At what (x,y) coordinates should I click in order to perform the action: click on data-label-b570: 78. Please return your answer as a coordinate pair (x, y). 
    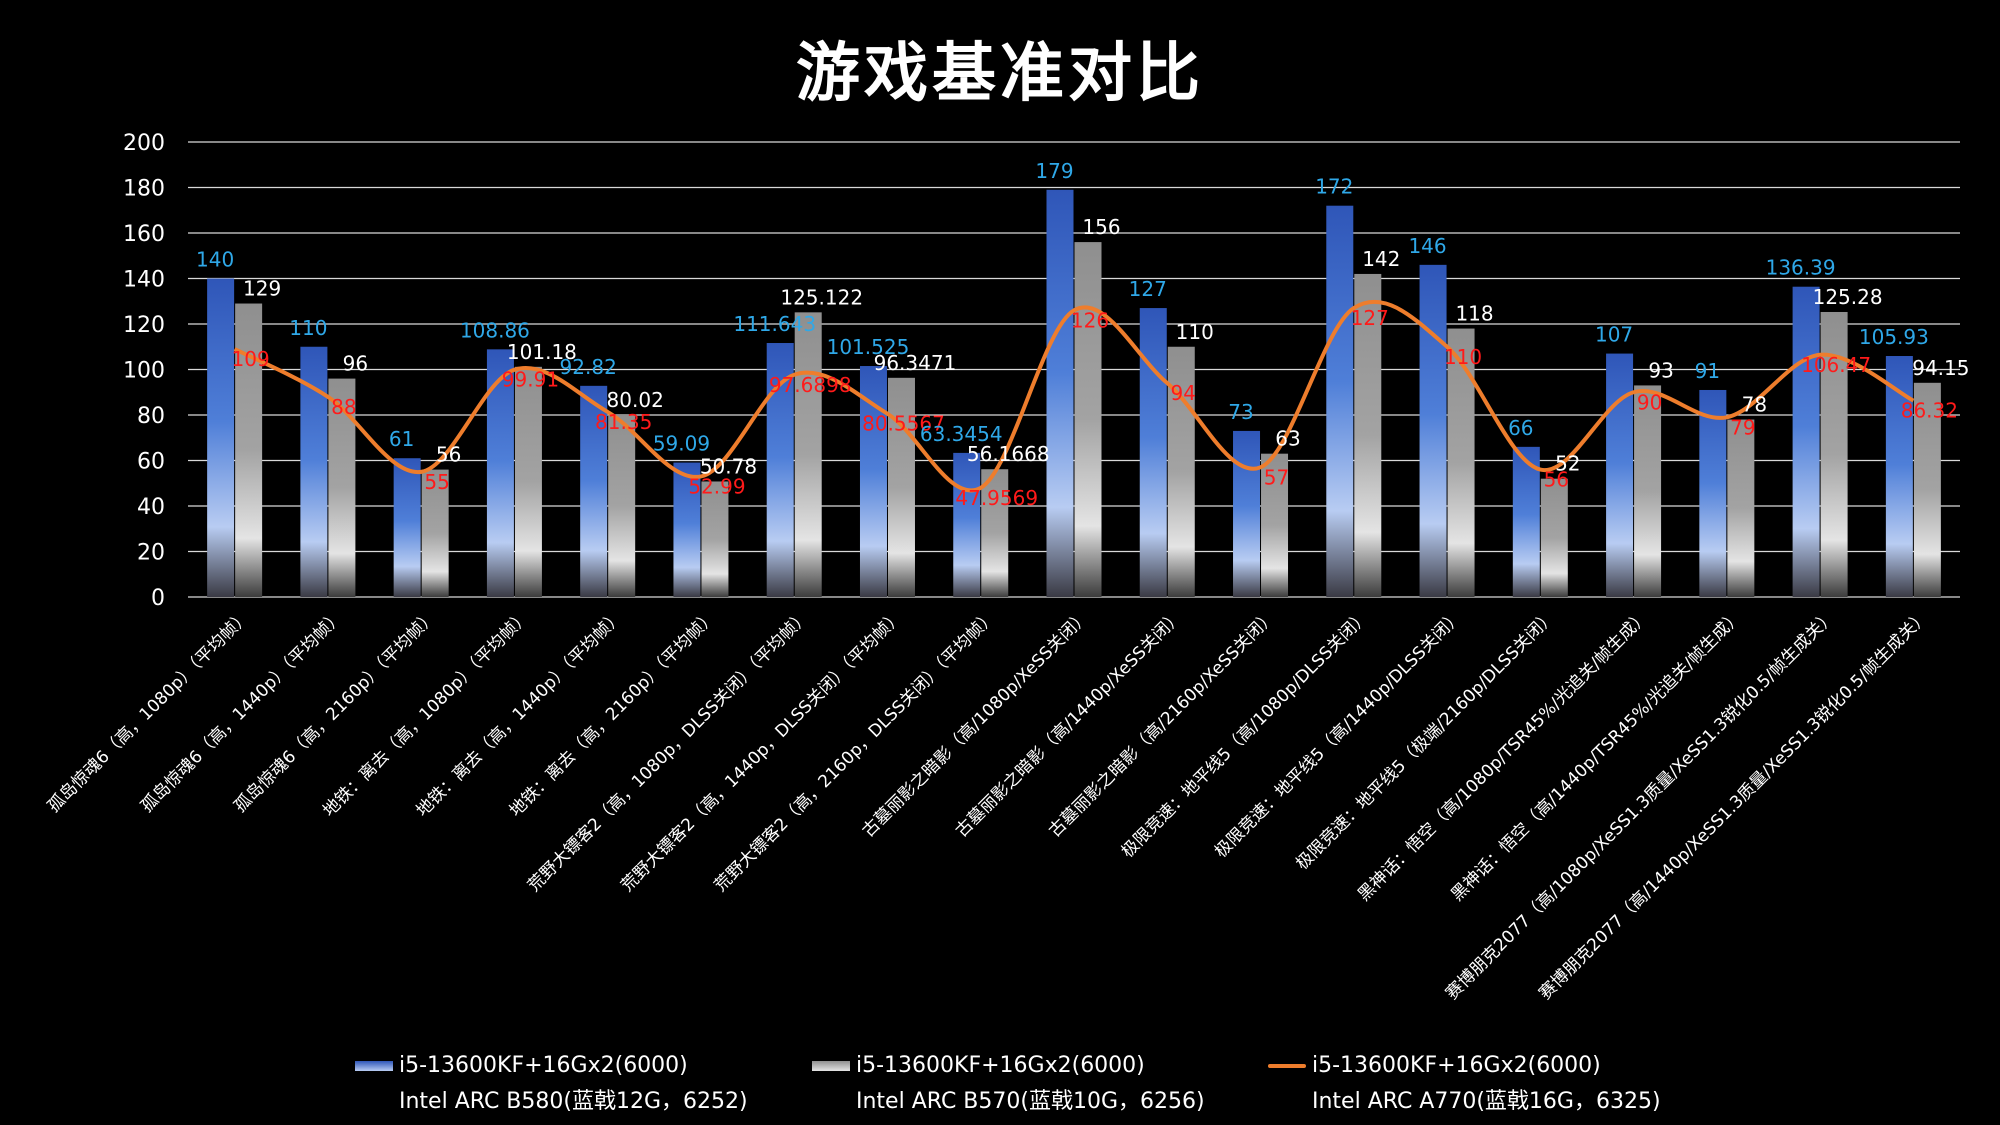
    Looking at the image, I should click on (1754, 405).